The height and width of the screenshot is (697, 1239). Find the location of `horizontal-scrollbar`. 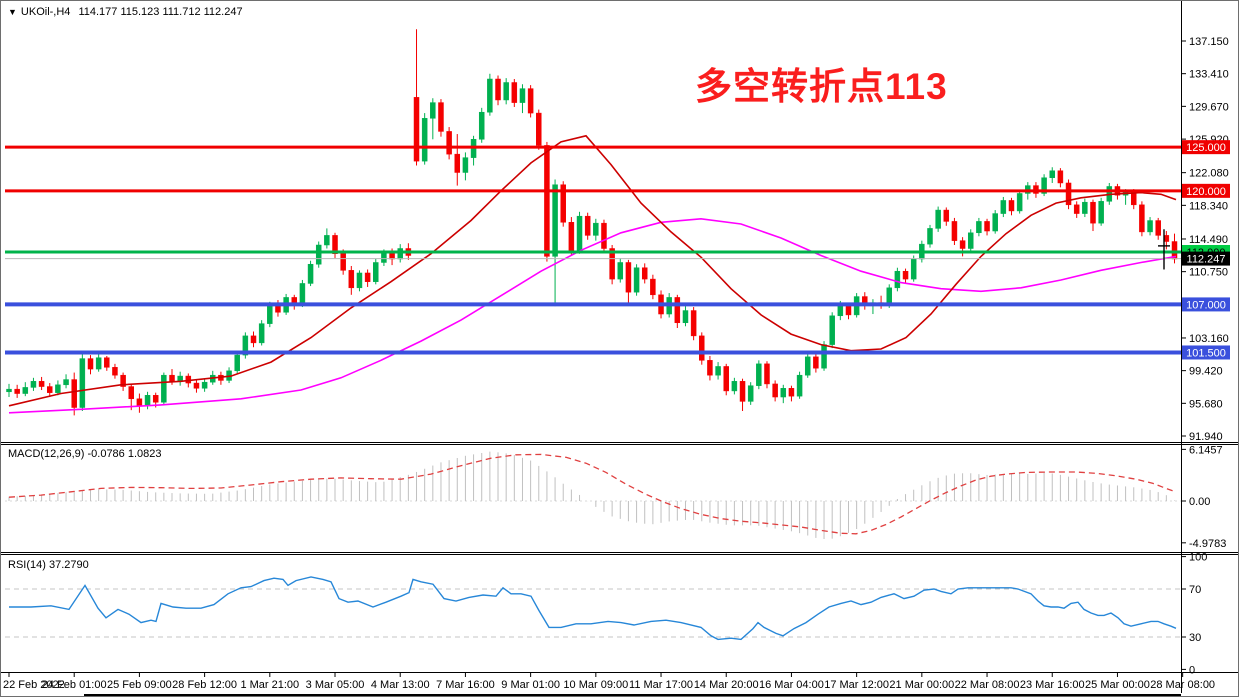

horizontal-scrollbar is located at coordinates (632, 695).